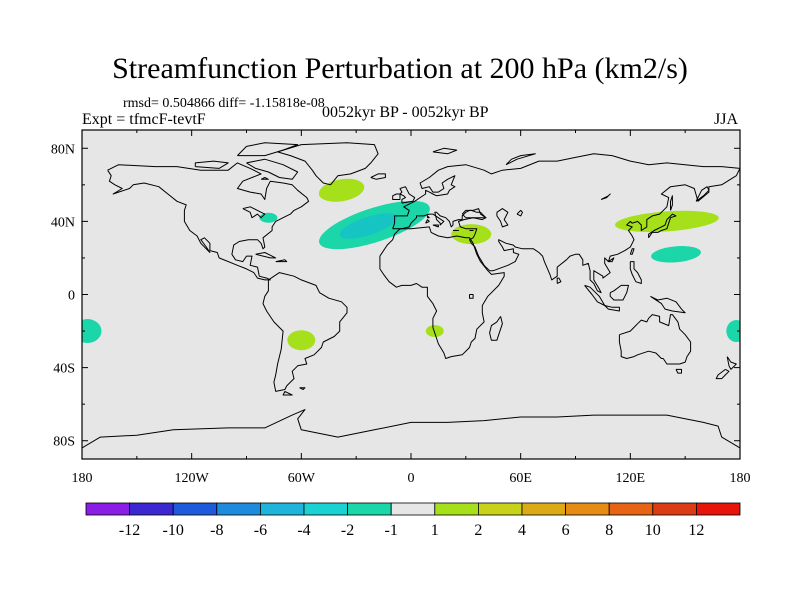 This screenshot has height=600, width=800. I want to click on colorbar: -12 -10 -8 -6 -4 -2 -1 1 2 4 6 8 10 12, so click(413, 520).